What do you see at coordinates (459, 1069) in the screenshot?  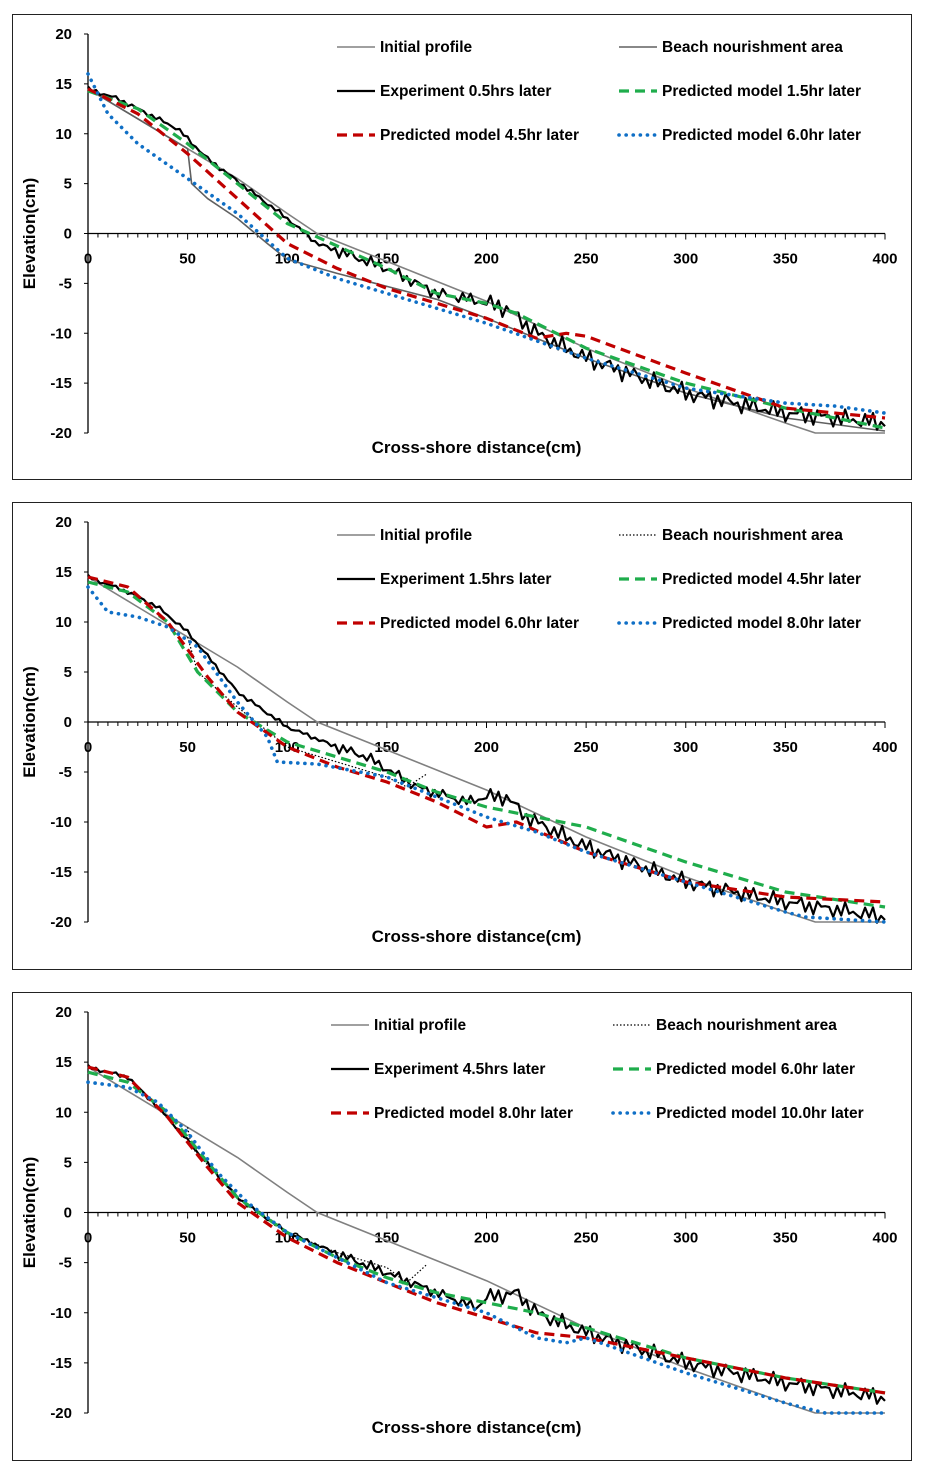 I see `legend-label-3: Experiment 4.5hrs later` at bounding box center [459, 1069].